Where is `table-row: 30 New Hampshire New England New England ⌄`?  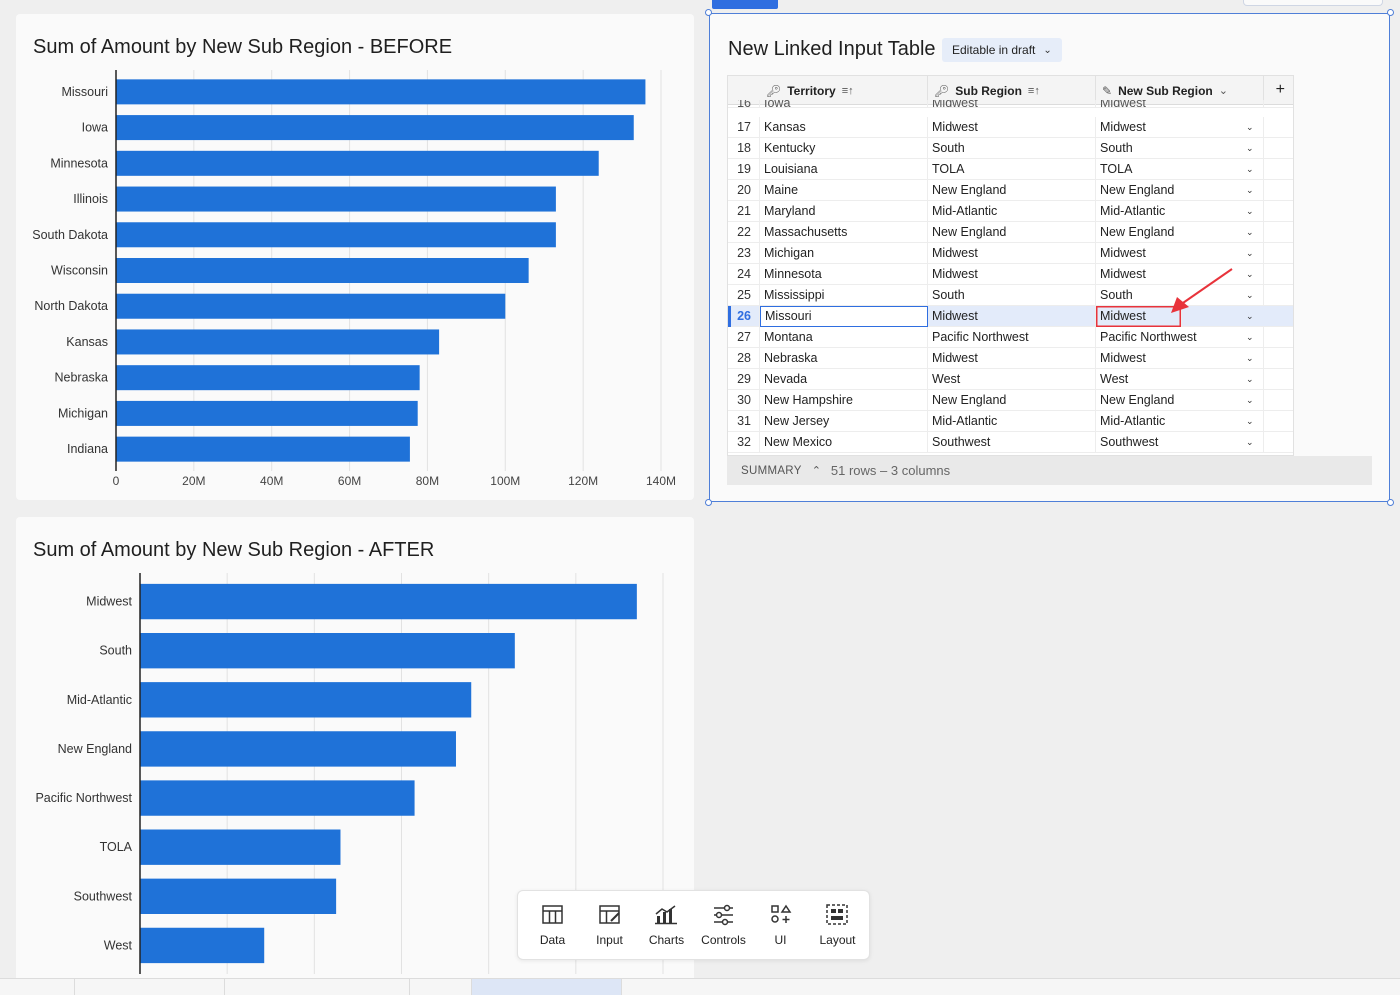 table-row: 30 New Hampshire New England New England ⌄ is located at coordinates (1010, 400).